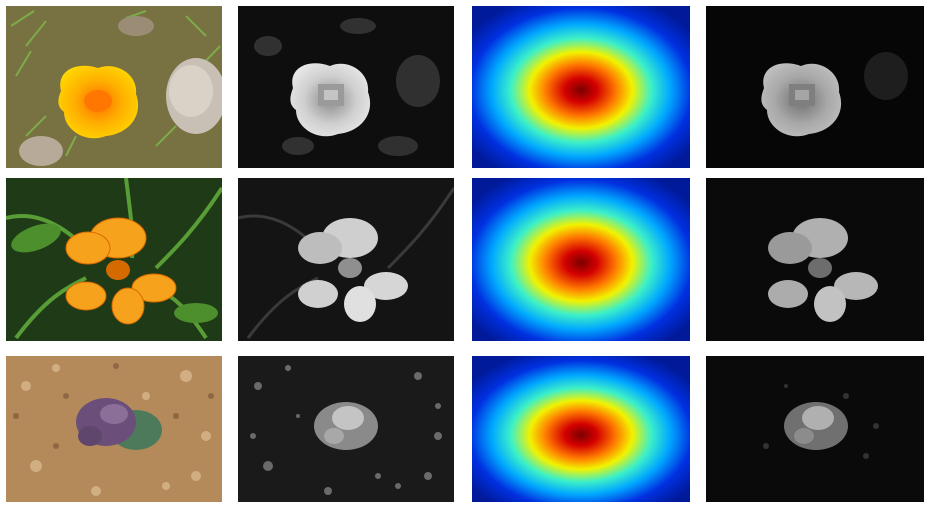 The width and height of the screenshot is (931, 509). I want to click on photo-poppy, so click(114, 87).